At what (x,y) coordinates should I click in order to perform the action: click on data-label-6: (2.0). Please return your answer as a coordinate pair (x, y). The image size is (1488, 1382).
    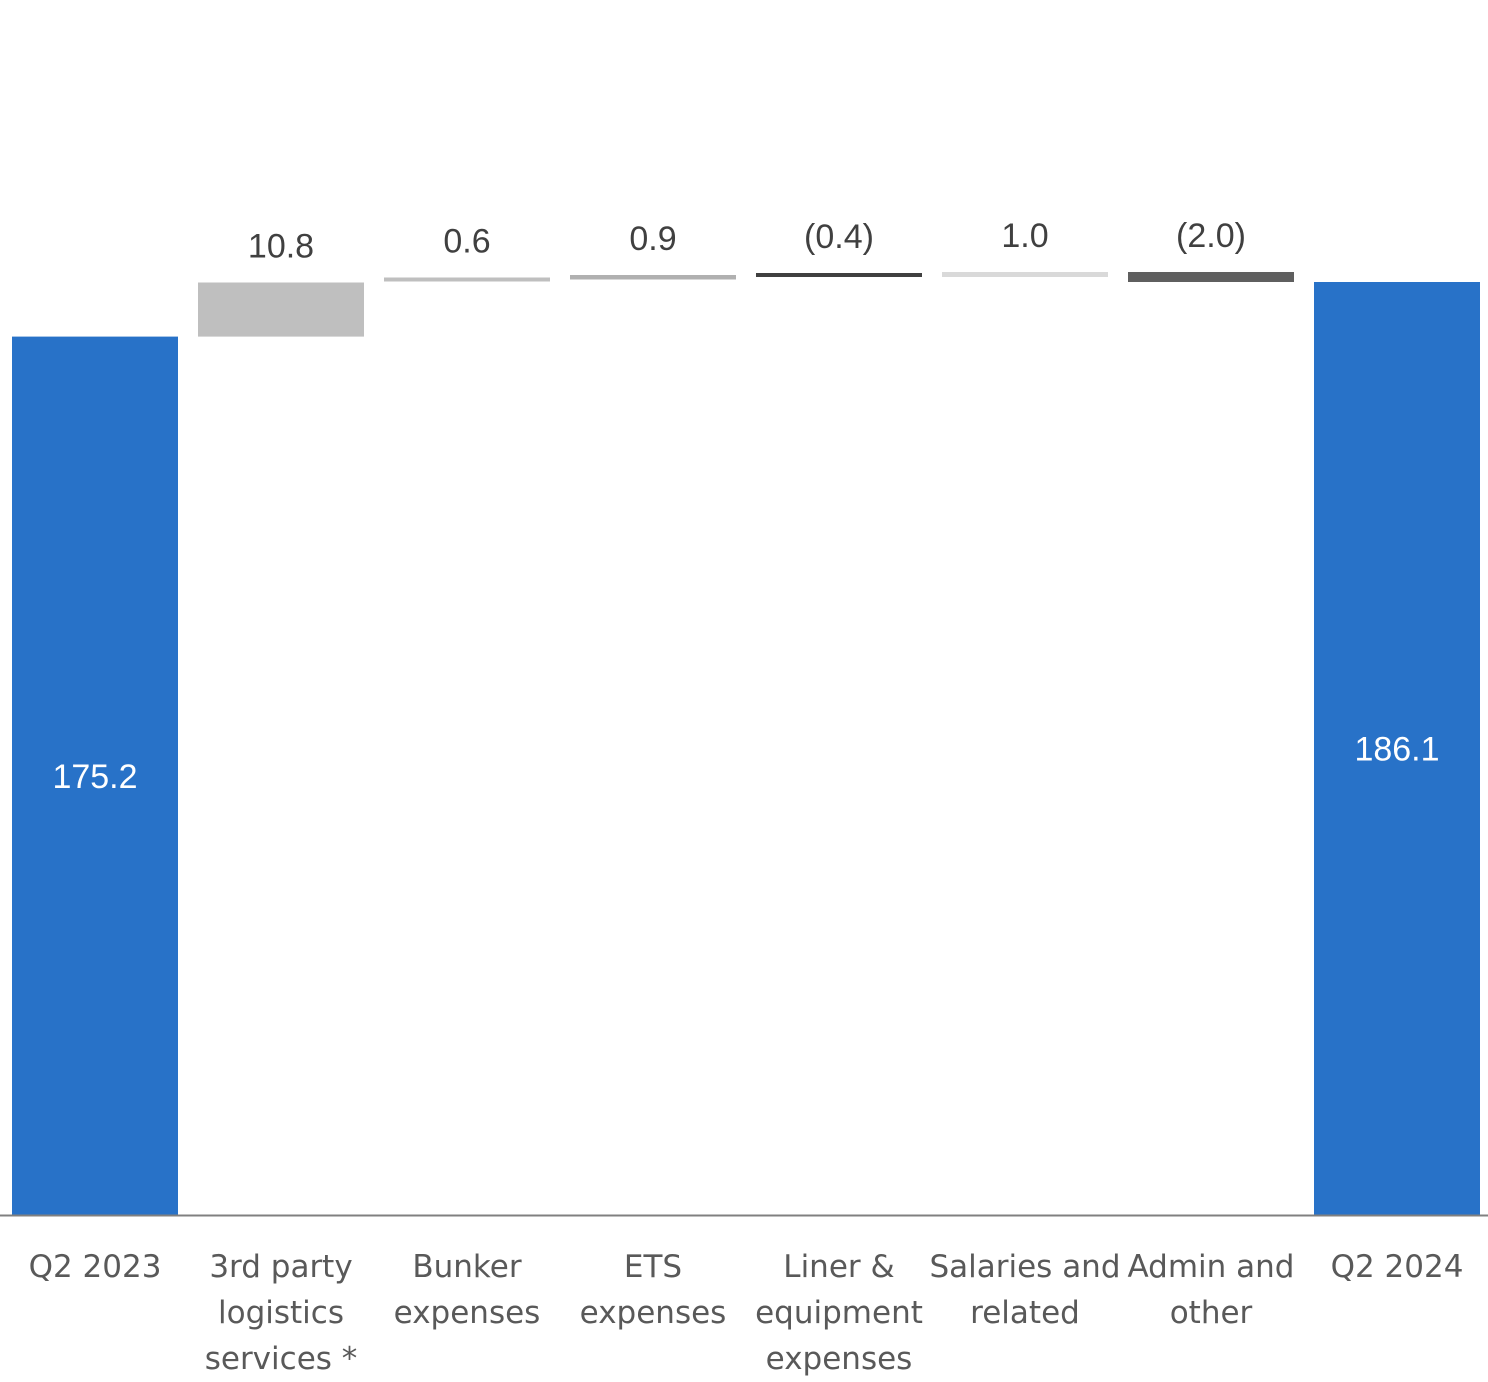
    Looking at the image, I should click on (1211, 236).